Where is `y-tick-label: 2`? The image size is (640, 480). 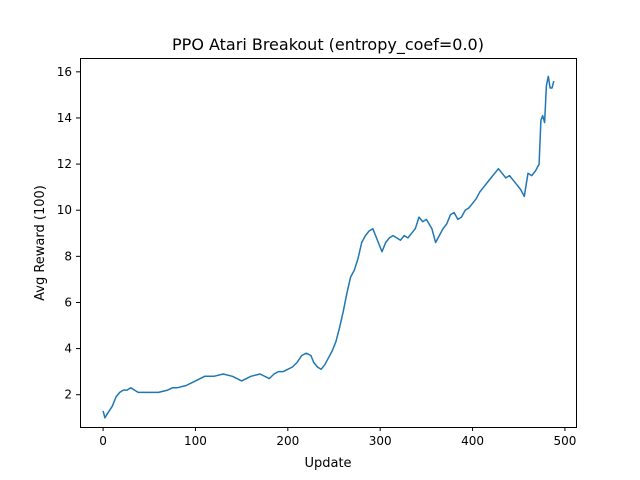
y-tick-label: 2 is located at coordinates (68, 395).